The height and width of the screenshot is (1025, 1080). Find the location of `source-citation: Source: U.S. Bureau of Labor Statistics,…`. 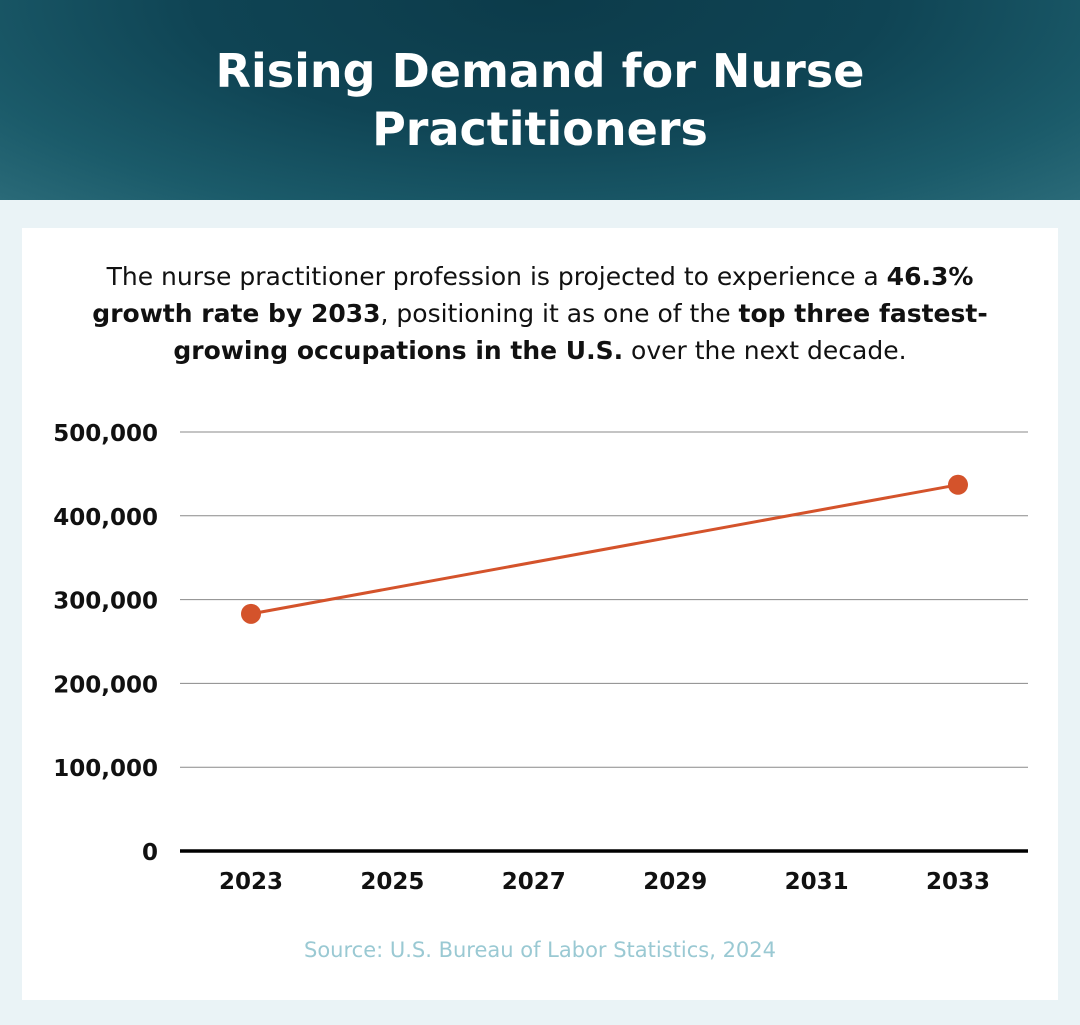

source-citation: Source: U.S. Bureau of Labor Statistics,… is located at coordinates (540, 950).